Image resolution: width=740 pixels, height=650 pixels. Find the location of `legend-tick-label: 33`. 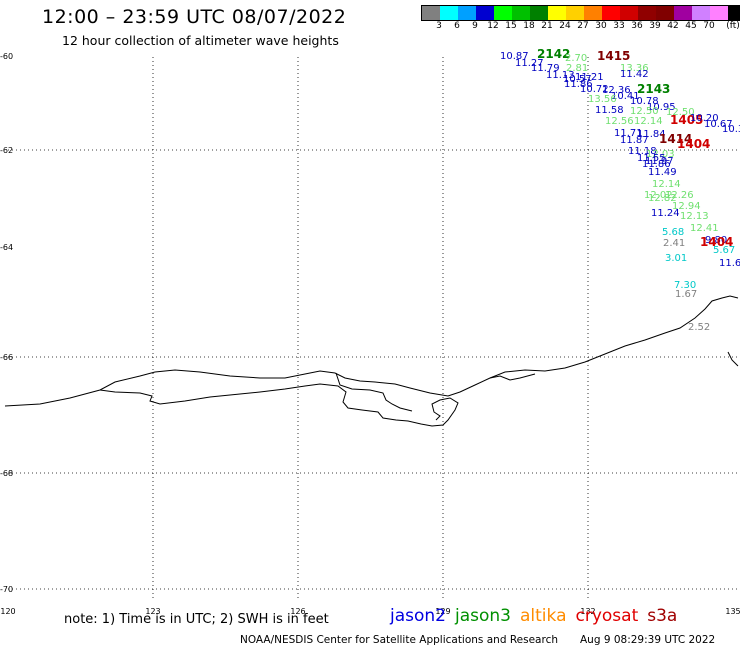

legend-tick-label: 33 is located at coordinates (619, 26).